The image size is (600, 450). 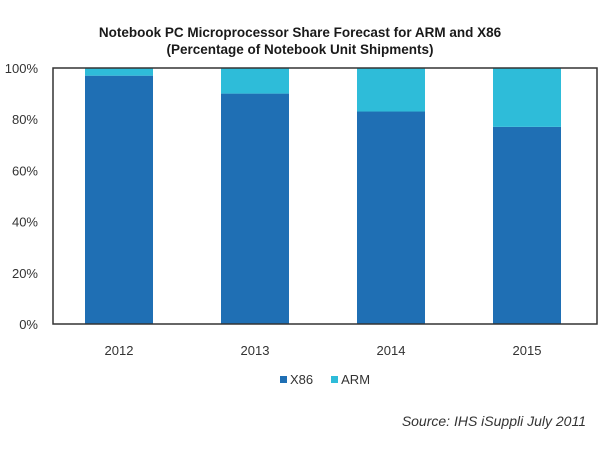 What do you see at coordinates (25, 119) in the screenshot?
I see `y-tick-label: 80%` at bounding box center [25, 119].